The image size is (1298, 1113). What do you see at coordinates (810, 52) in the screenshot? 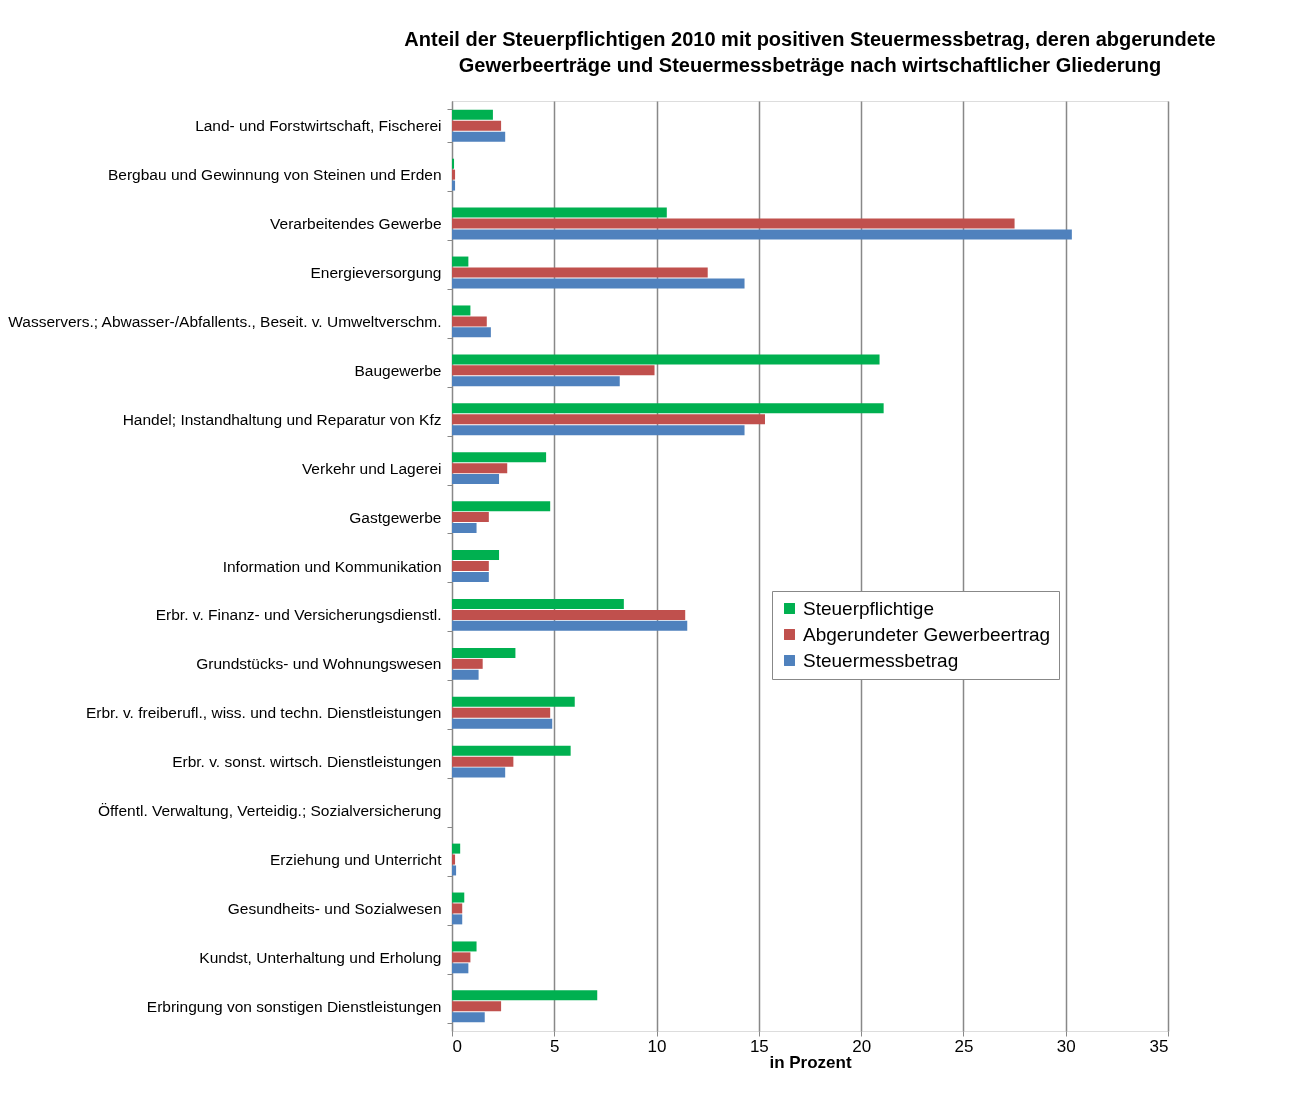
I see `chart-title: Anteil der Steuerpflichtigen 2010 mit positiven Steuermessbetrag, deren abgerundete Gewerbeerträge und Steuermessbeträge nach wirtschaftlicher Gliederung` at bounding box center [810, 52].